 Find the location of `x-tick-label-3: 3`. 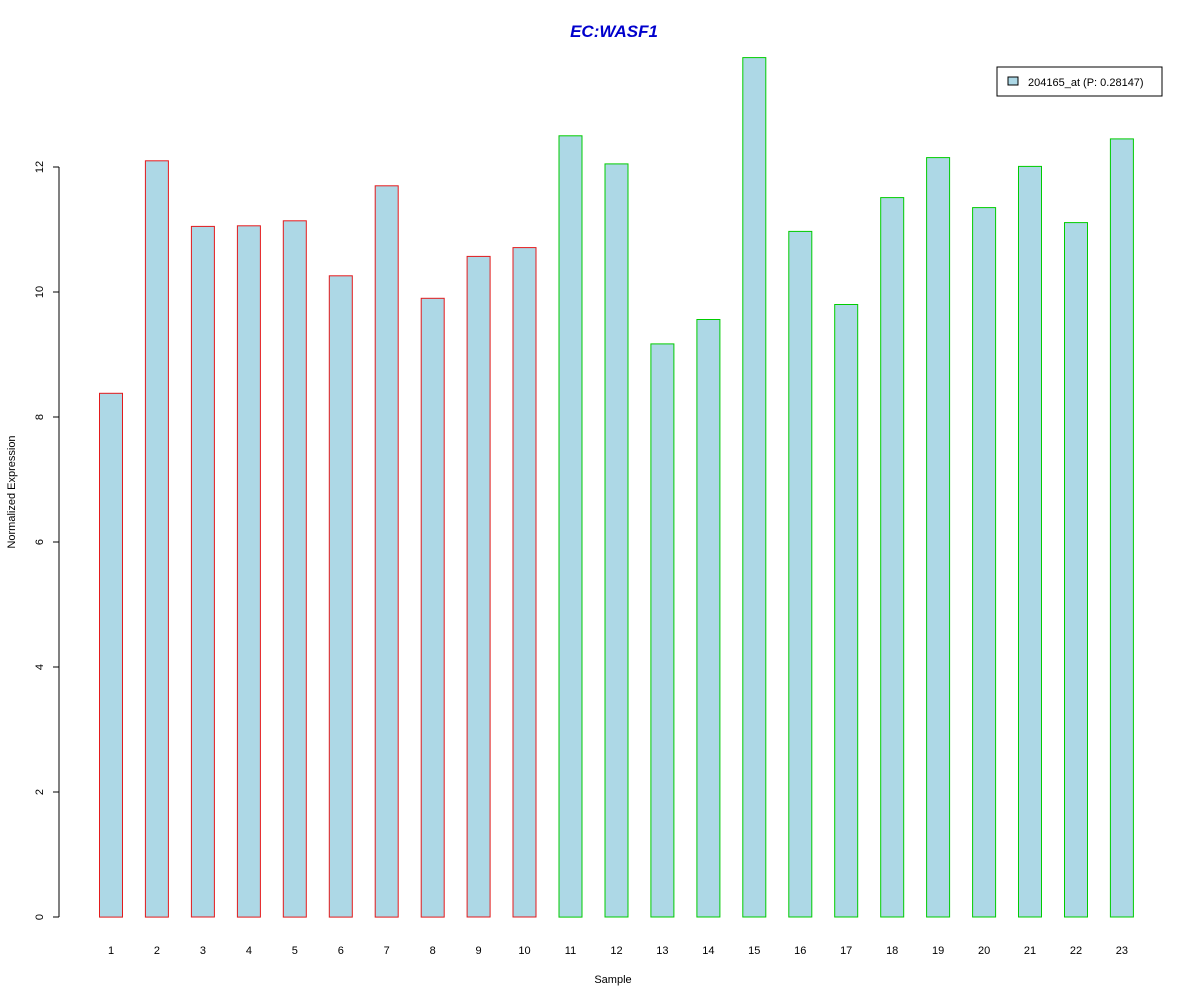

x-tick-label-3: 3 is located at coordinates (203, 951).